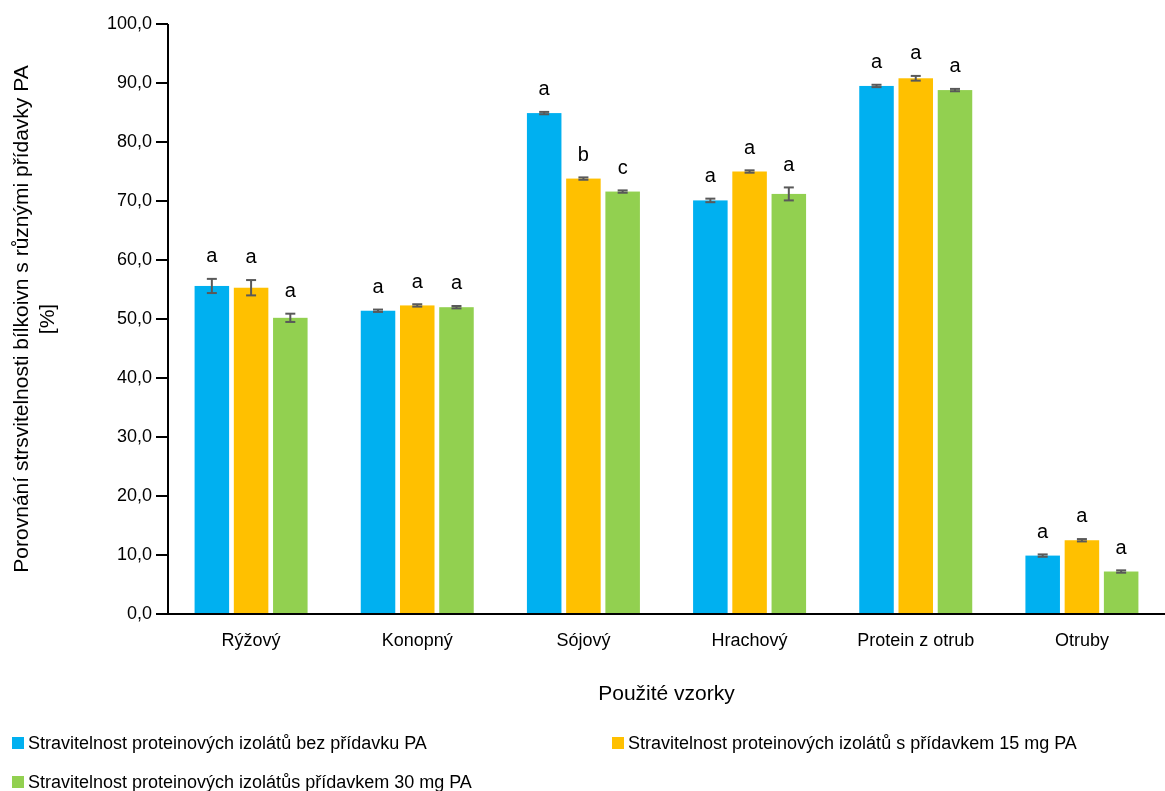  What do you see at coordinates (129, 22) in the screenshot?
I see `y-tick-label: 100,0` at bounding box center [129, 22].